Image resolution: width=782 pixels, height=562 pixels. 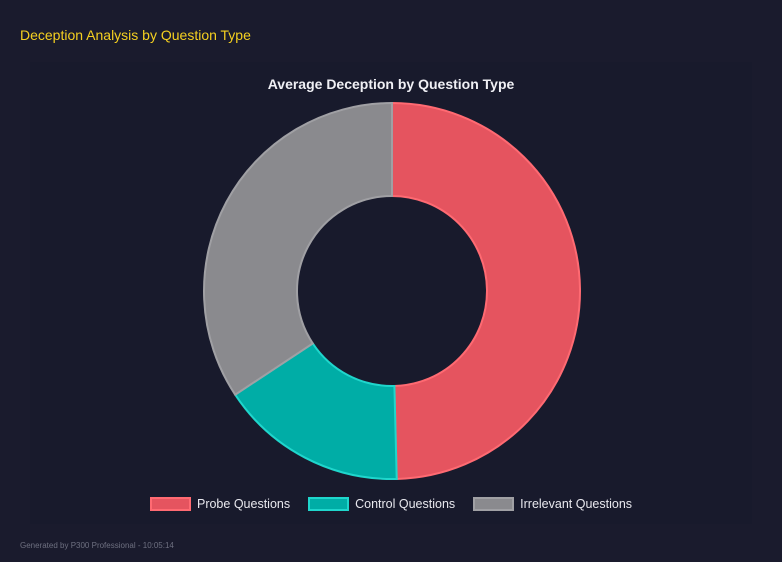 What do you see at coordinates (391, 84) in the screenshot?
I see `chart-title: Average Deception by Question Type` at bounding box center [391, 84].